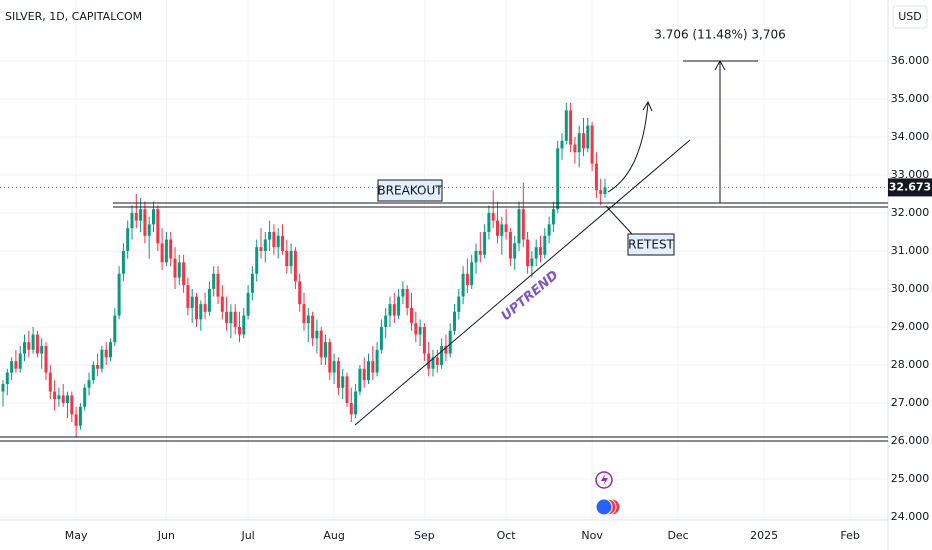 The image size is (932, 550). Describe the element at coordinates (910, 402) in the screenshot. I see `y-tick-label: 27.000` at that location.